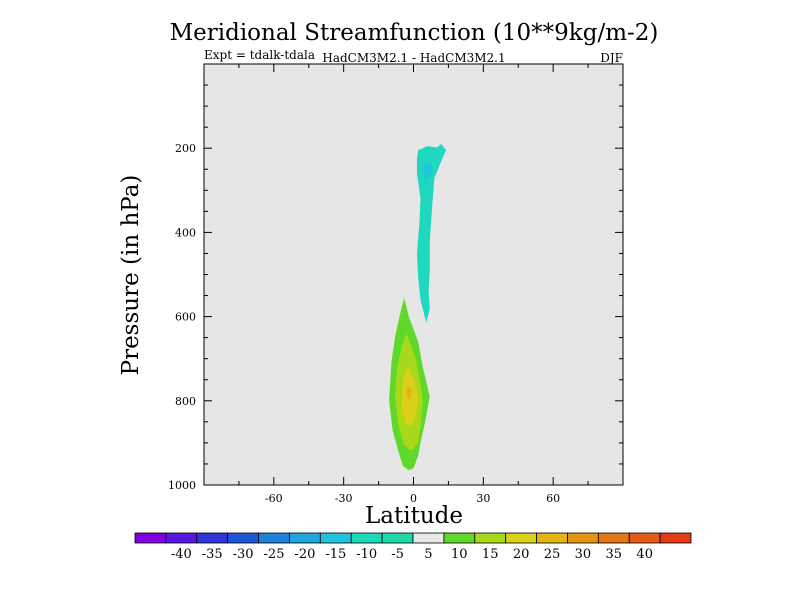  I want to click on colorbar-label: -5, so click(397, 554).